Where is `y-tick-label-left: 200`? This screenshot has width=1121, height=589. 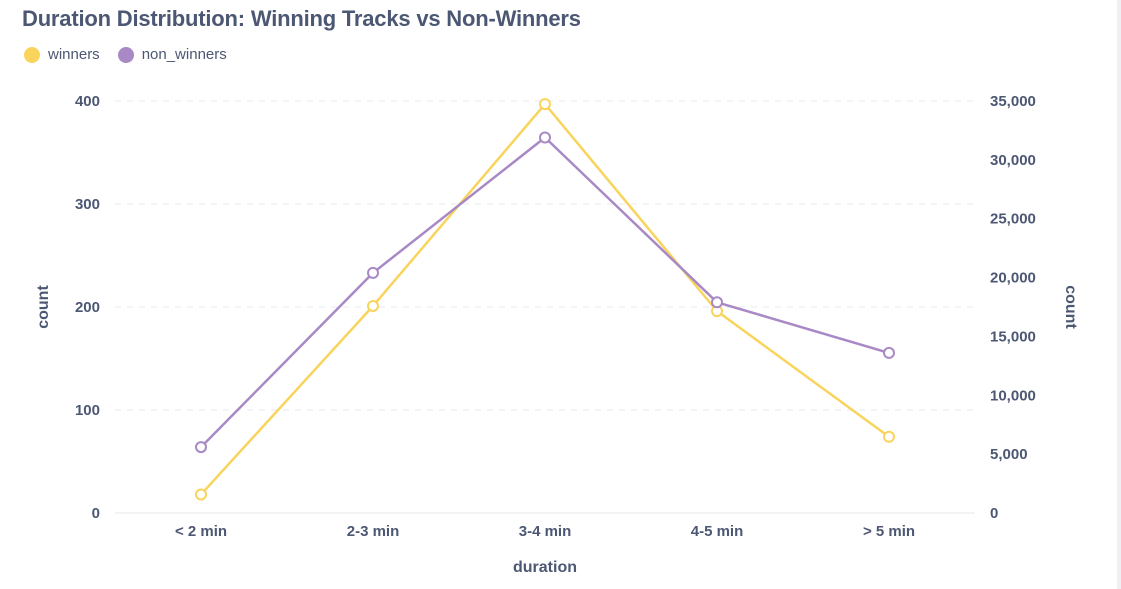 y-tick-label-left: 200 is located at coordinates (87, 307).